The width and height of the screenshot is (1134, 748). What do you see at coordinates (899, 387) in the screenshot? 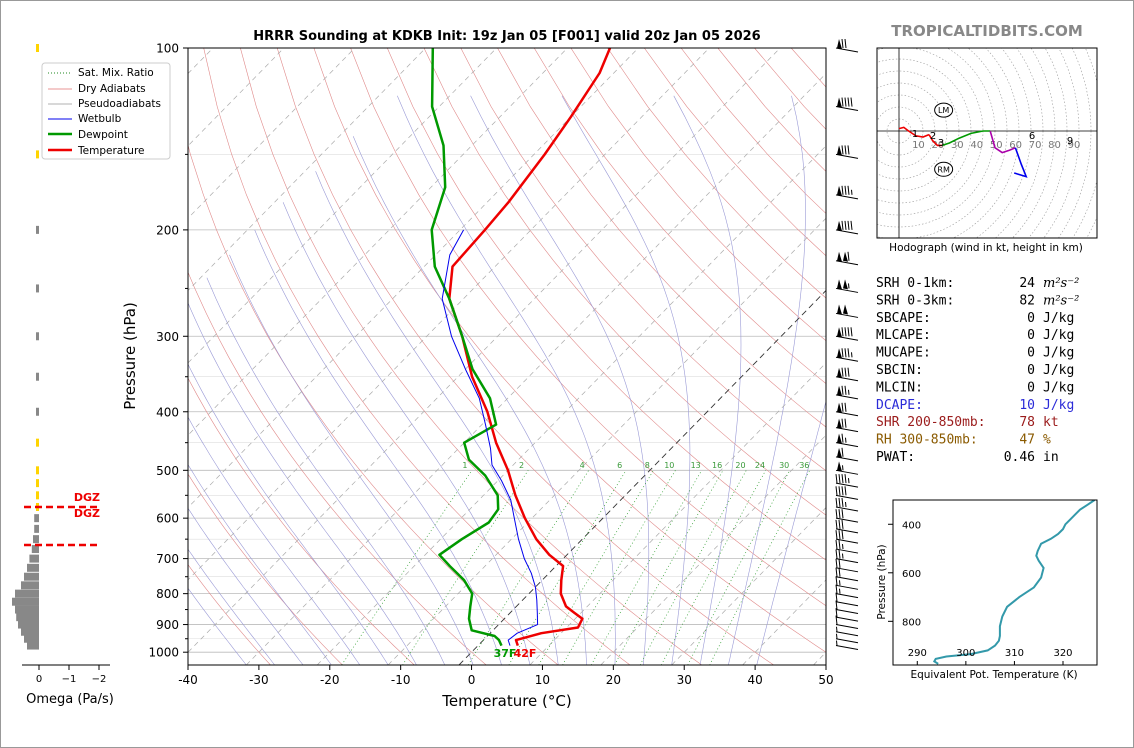
I see `index-name: MLCIN:` at bounding box center [899, 387].